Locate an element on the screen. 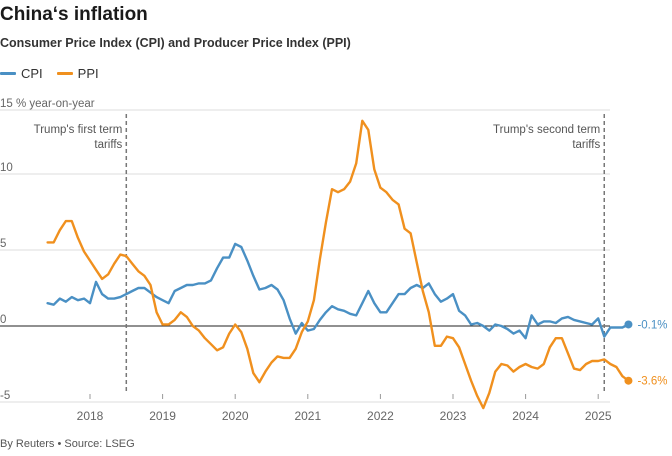  footer-source: By Reuters • Source: LSEG is located at coordinates (67, 444).